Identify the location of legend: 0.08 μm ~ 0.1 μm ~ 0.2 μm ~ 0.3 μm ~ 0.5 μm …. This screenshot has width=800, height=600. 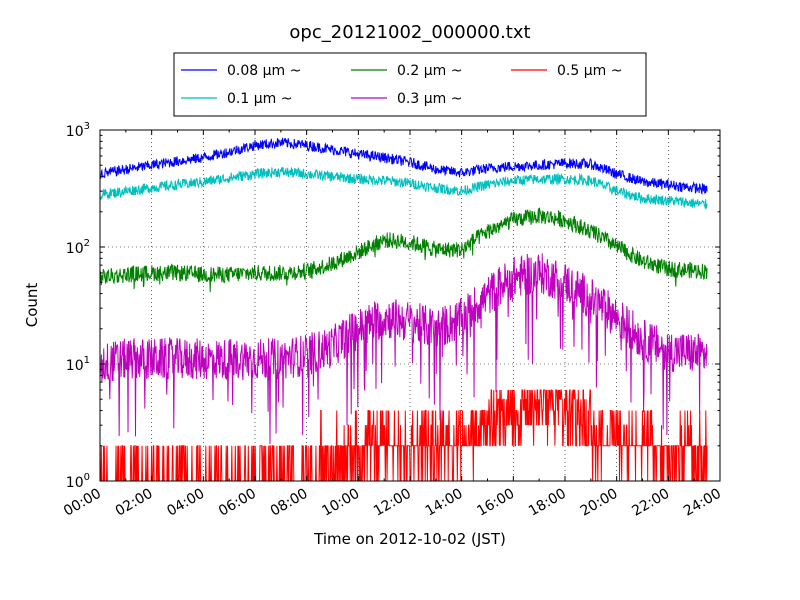
(410, 84).